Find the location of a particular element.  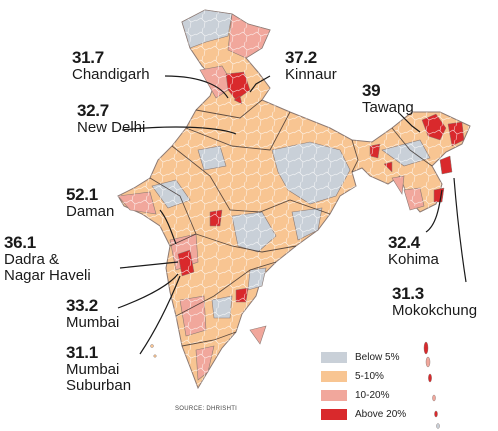

callout-new-delhi: 32.7 New Delhi is located at coordinates (111, 119).